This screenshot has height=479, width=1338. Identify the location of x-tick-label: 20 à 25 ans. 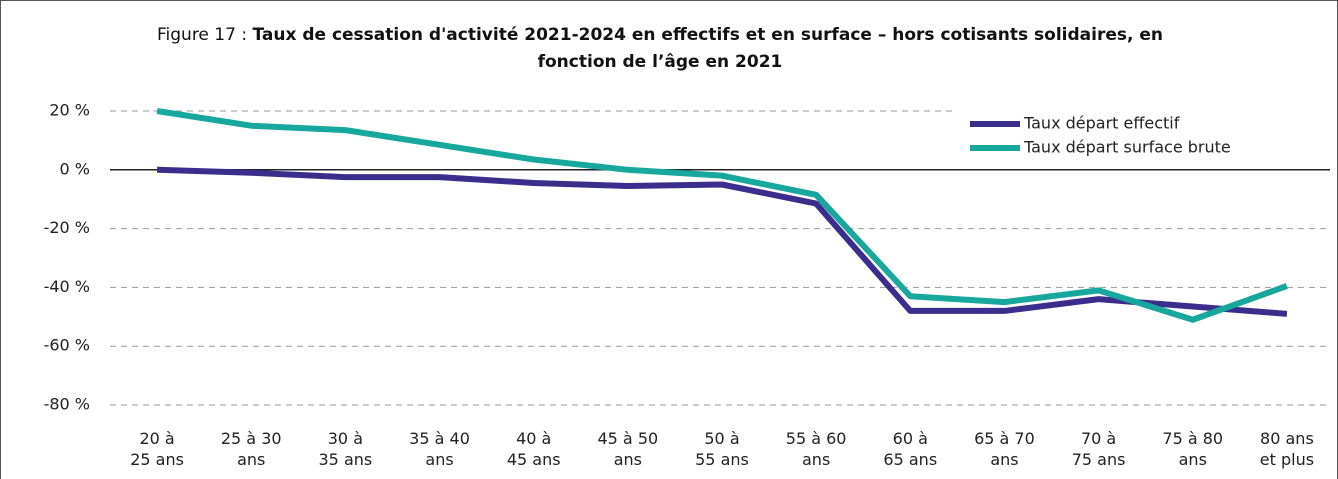
(157, 449).